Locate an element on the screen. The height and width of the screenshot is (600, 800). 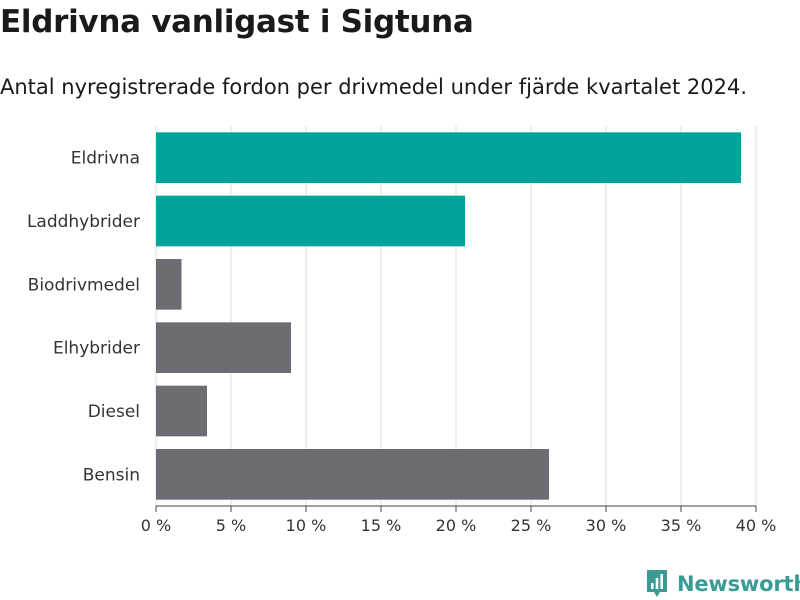
bar-laddhybrider is located at coordinates (310, 221).